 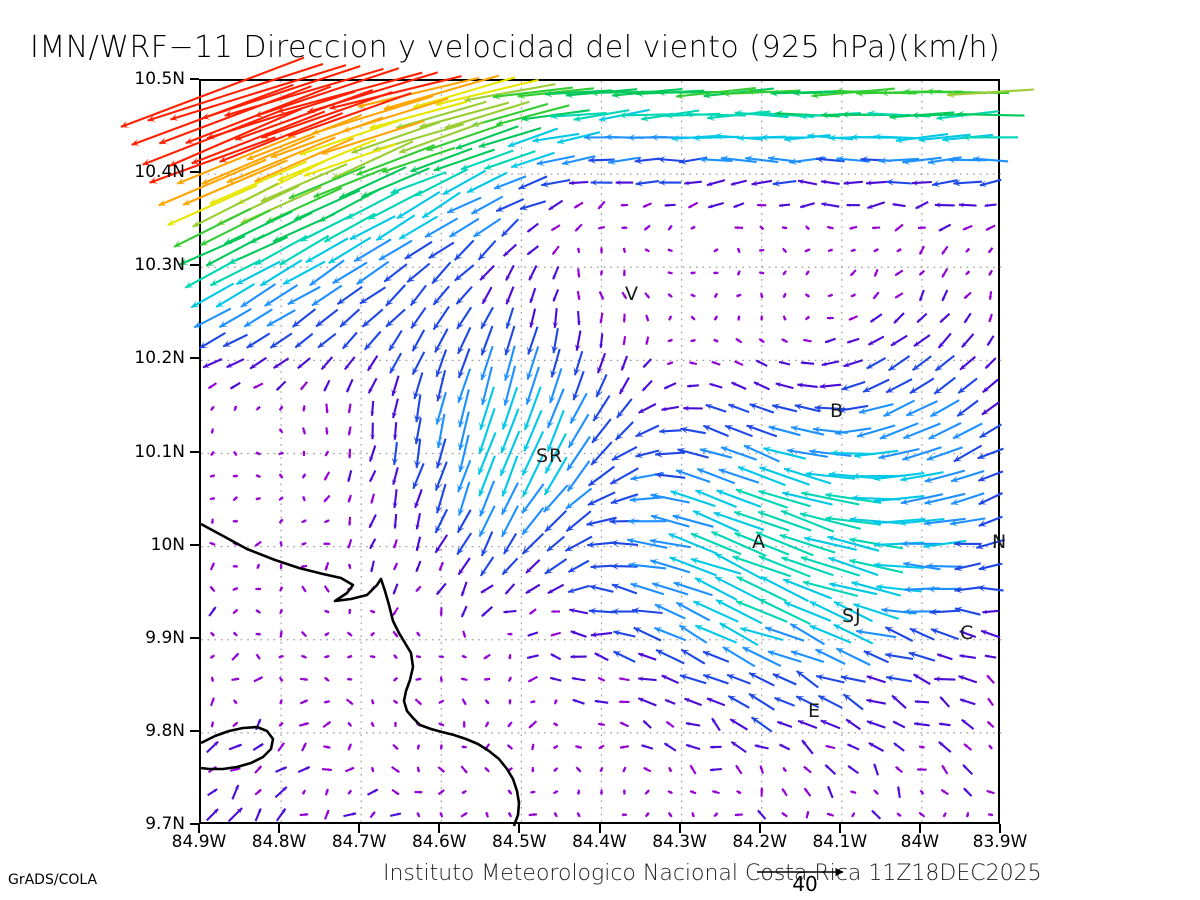 I want to click on y-axis-tick-label: 10.4N, so click(x=159, y=172).